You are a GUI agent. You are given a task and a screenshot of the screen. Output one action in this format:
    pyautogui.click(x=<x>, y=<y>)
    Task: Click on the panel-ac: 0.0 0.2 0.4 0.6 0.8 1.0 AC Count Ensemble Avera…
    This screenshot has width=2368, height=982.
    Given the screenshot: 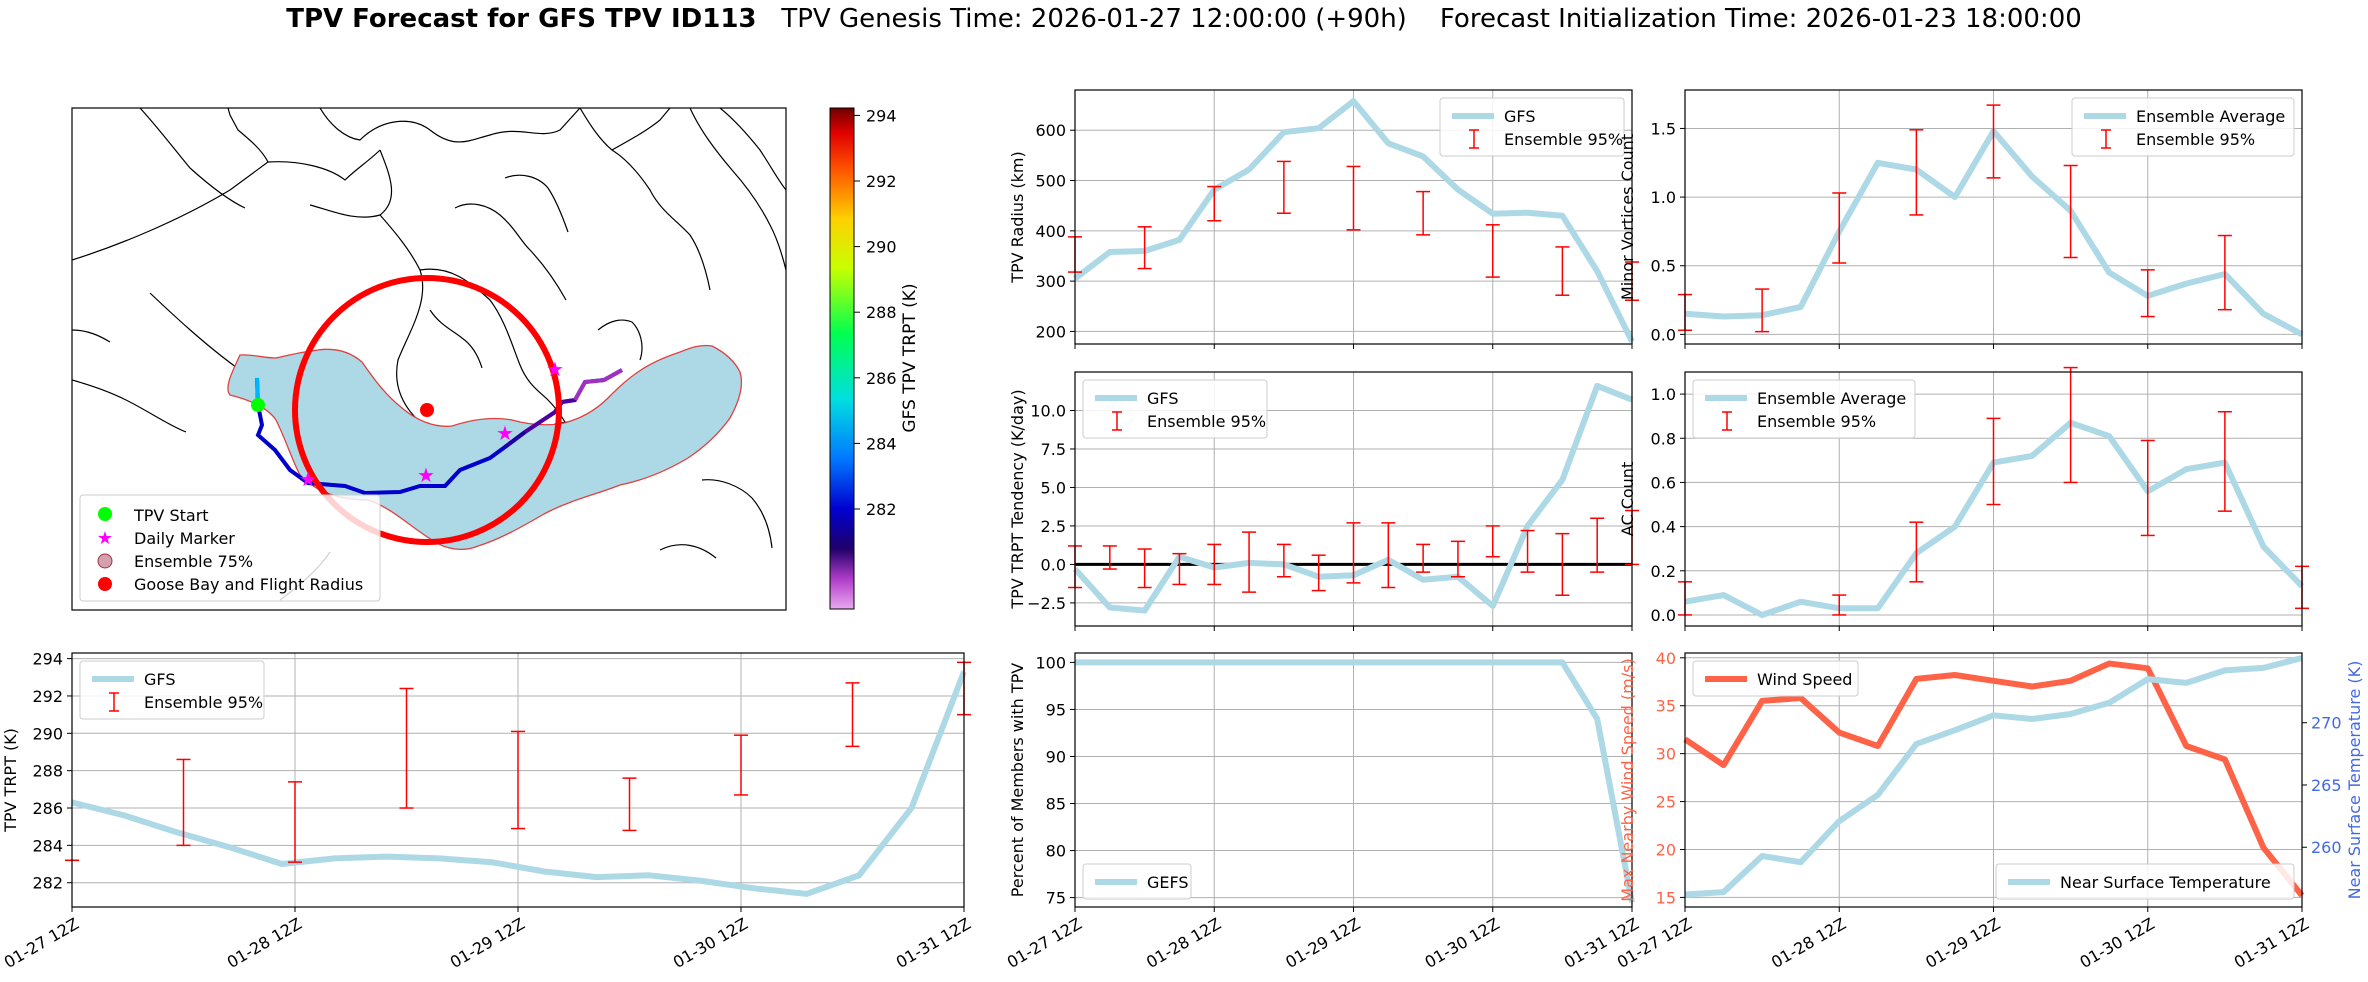 What is the action you would take?
    pyautogui.click(x=1963, y=498)
    